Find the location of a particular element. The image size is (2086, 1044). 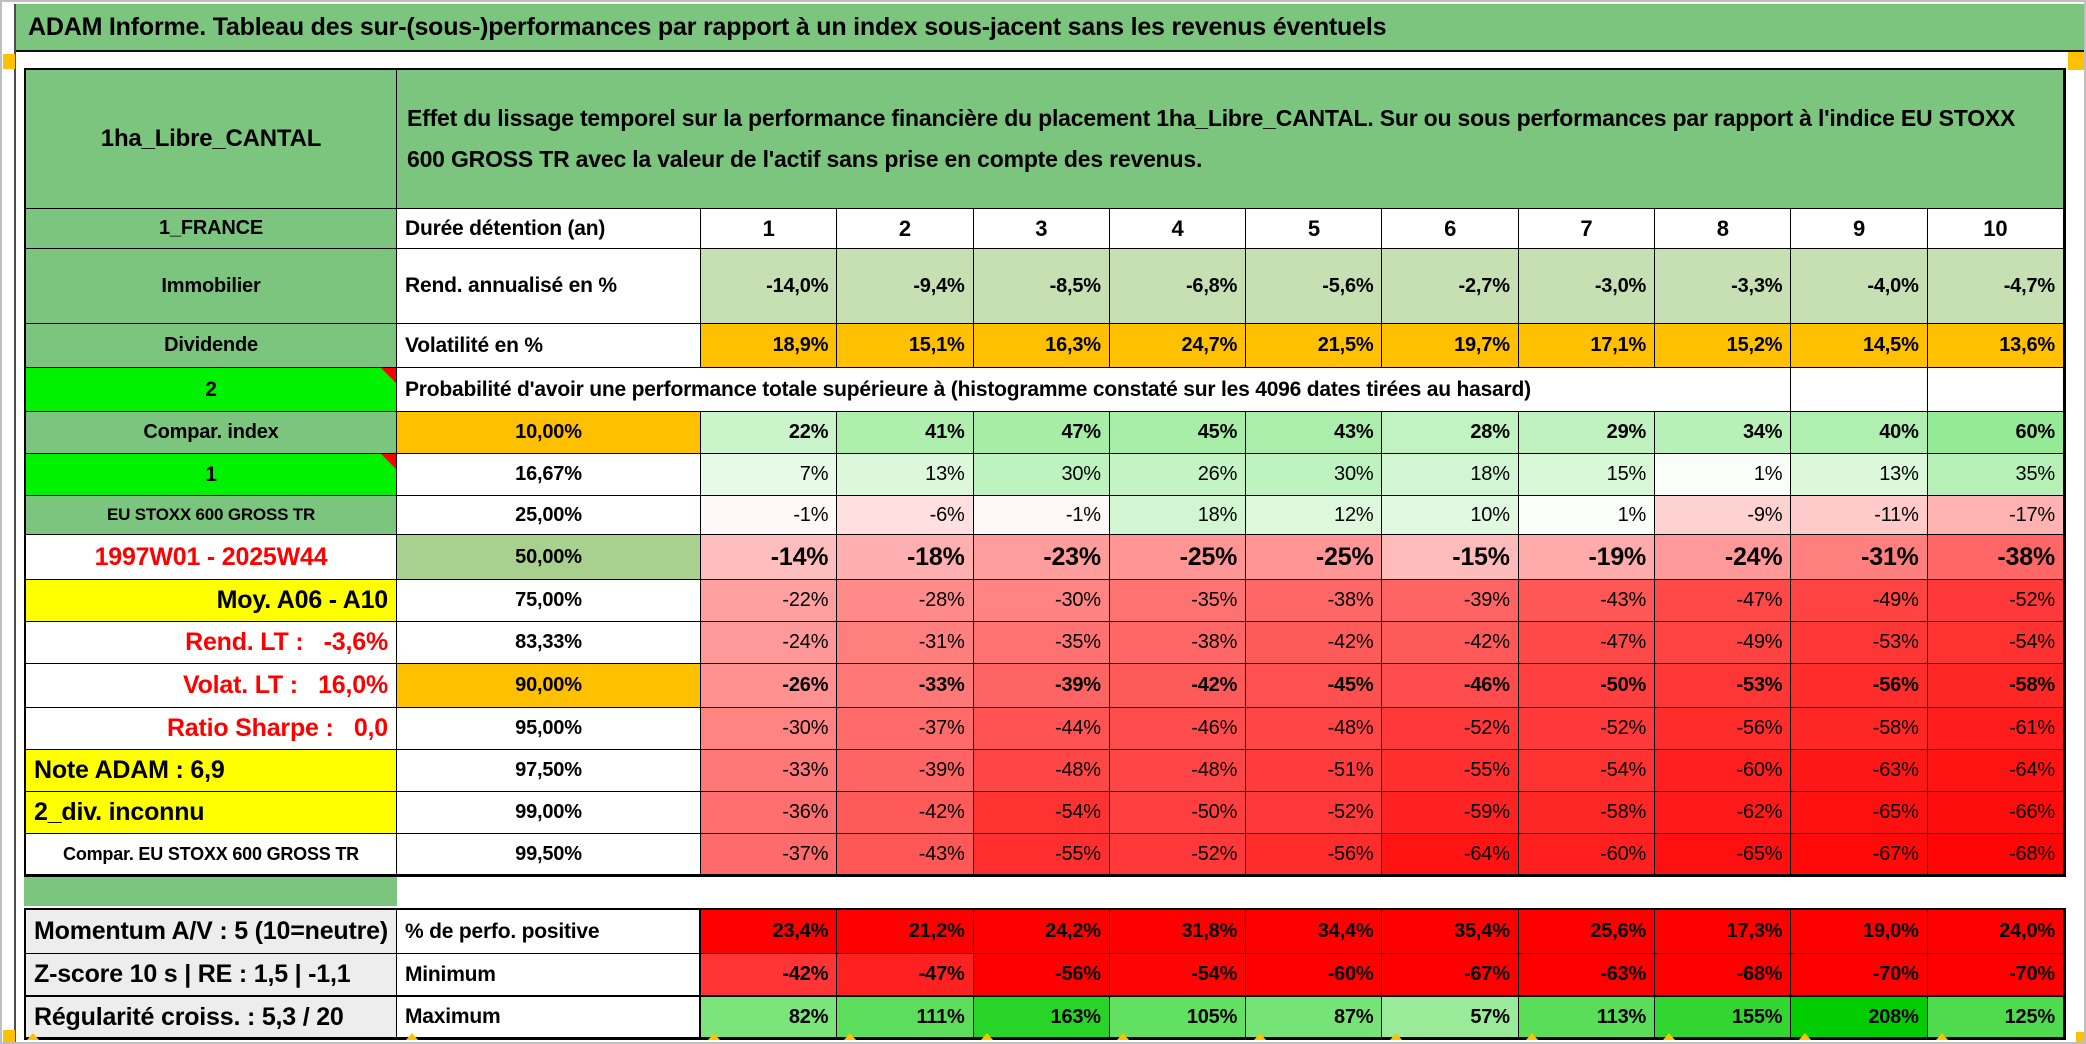

stat-data-cell: 87% is located at coordinates (1314, 1017).